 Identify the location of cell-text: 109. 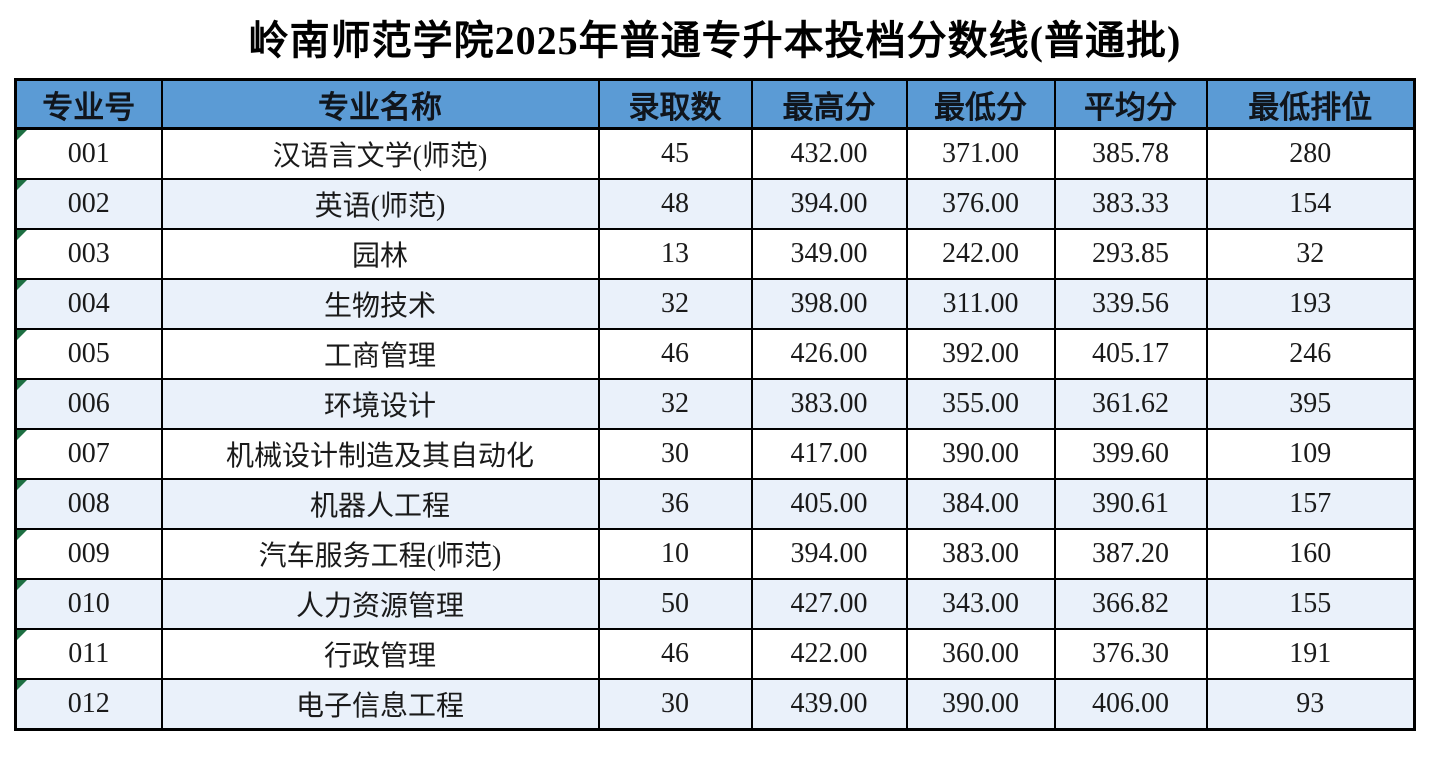
(1310, 453).